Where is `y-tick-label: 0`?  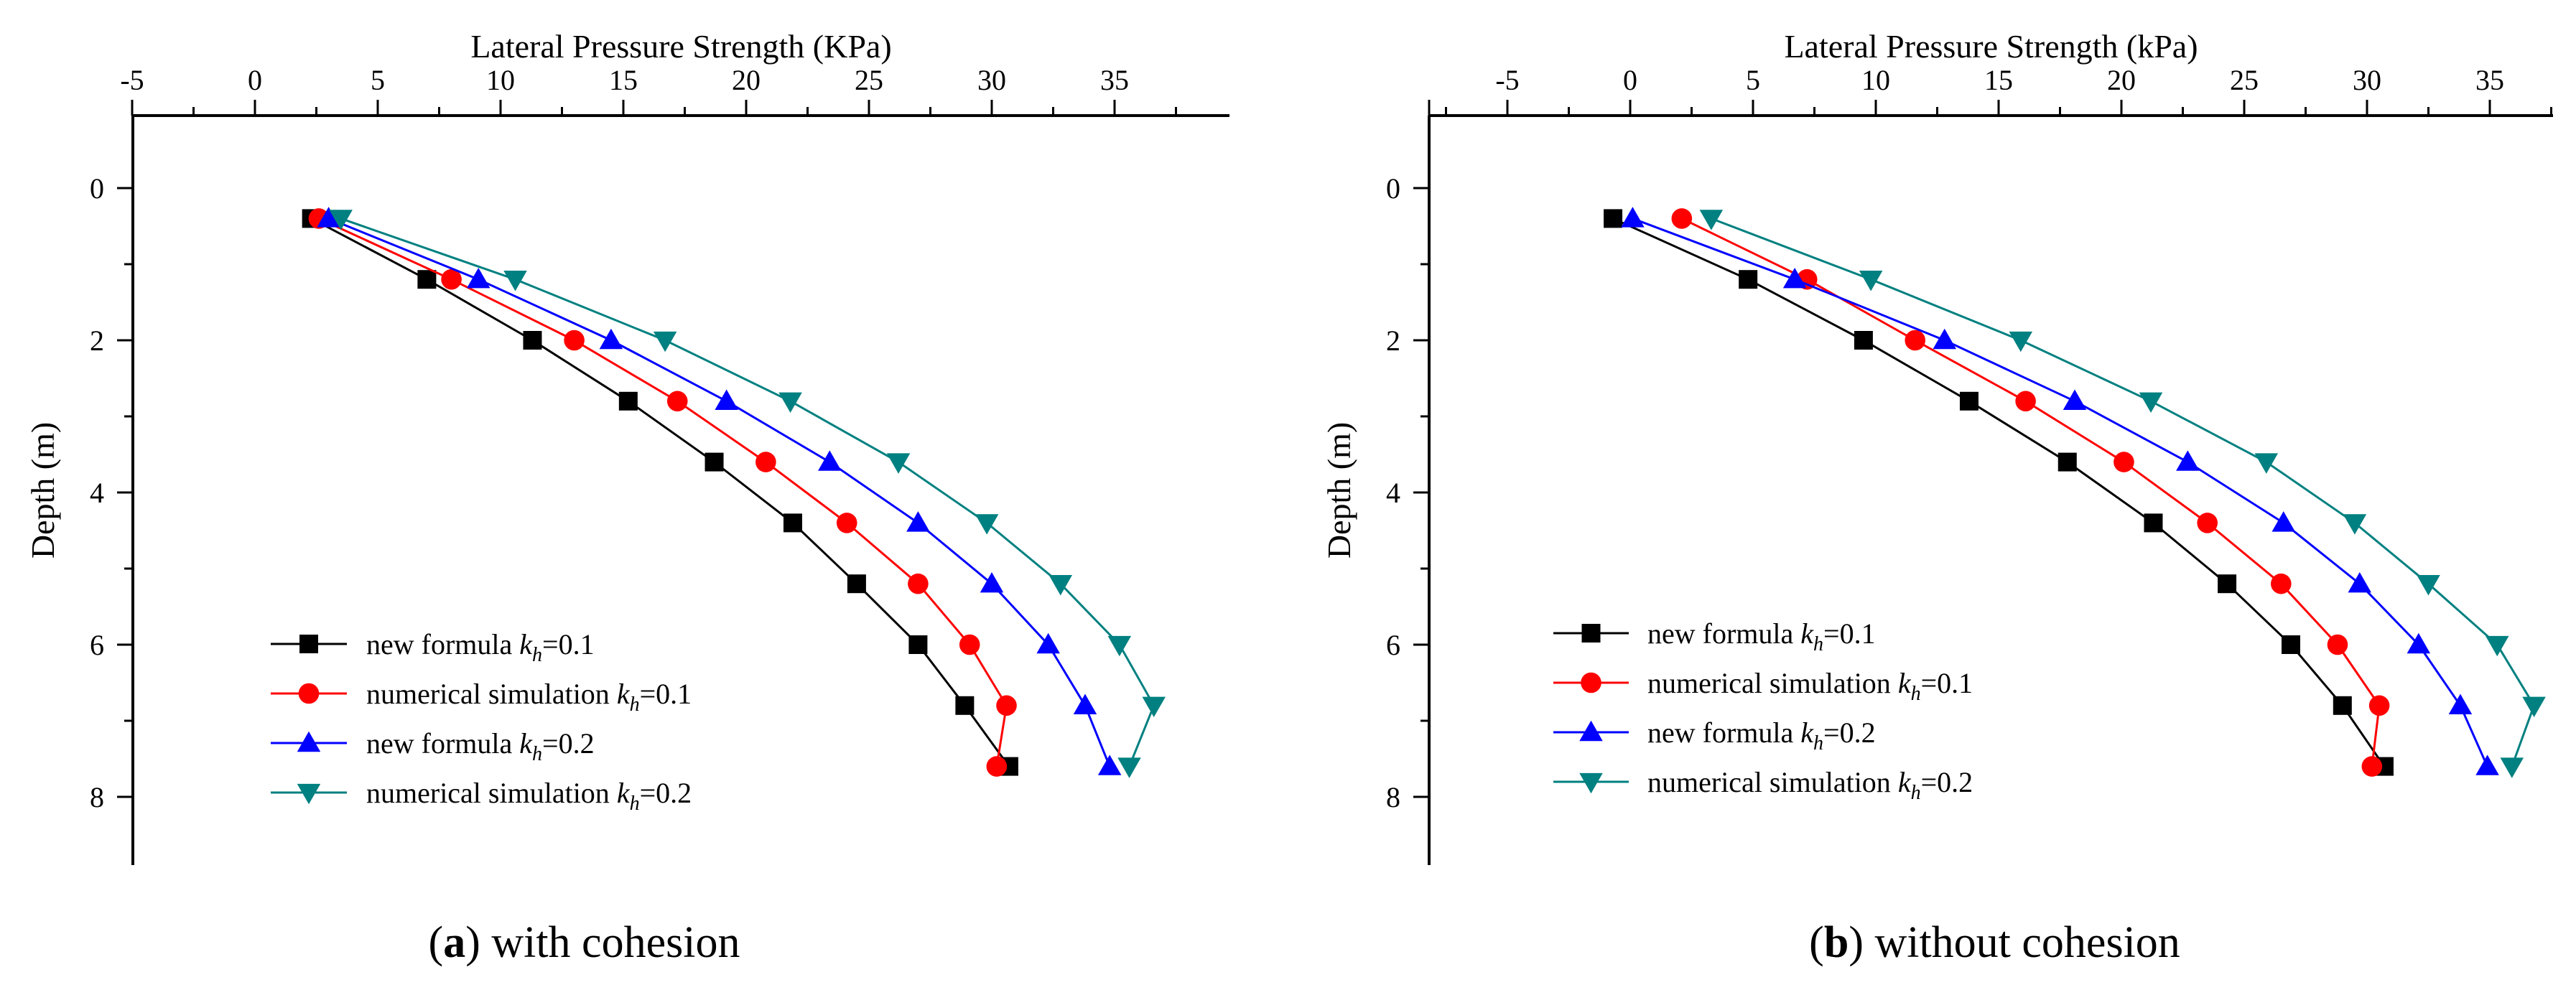 y-tick-label: 0 is located at coordinates (1393, 188).